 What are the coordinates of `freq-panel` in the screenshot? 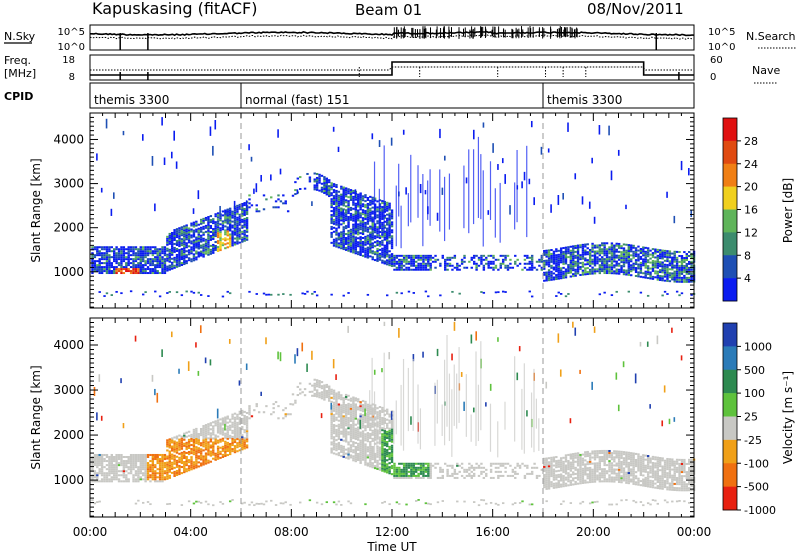 It's located at (392, 67).